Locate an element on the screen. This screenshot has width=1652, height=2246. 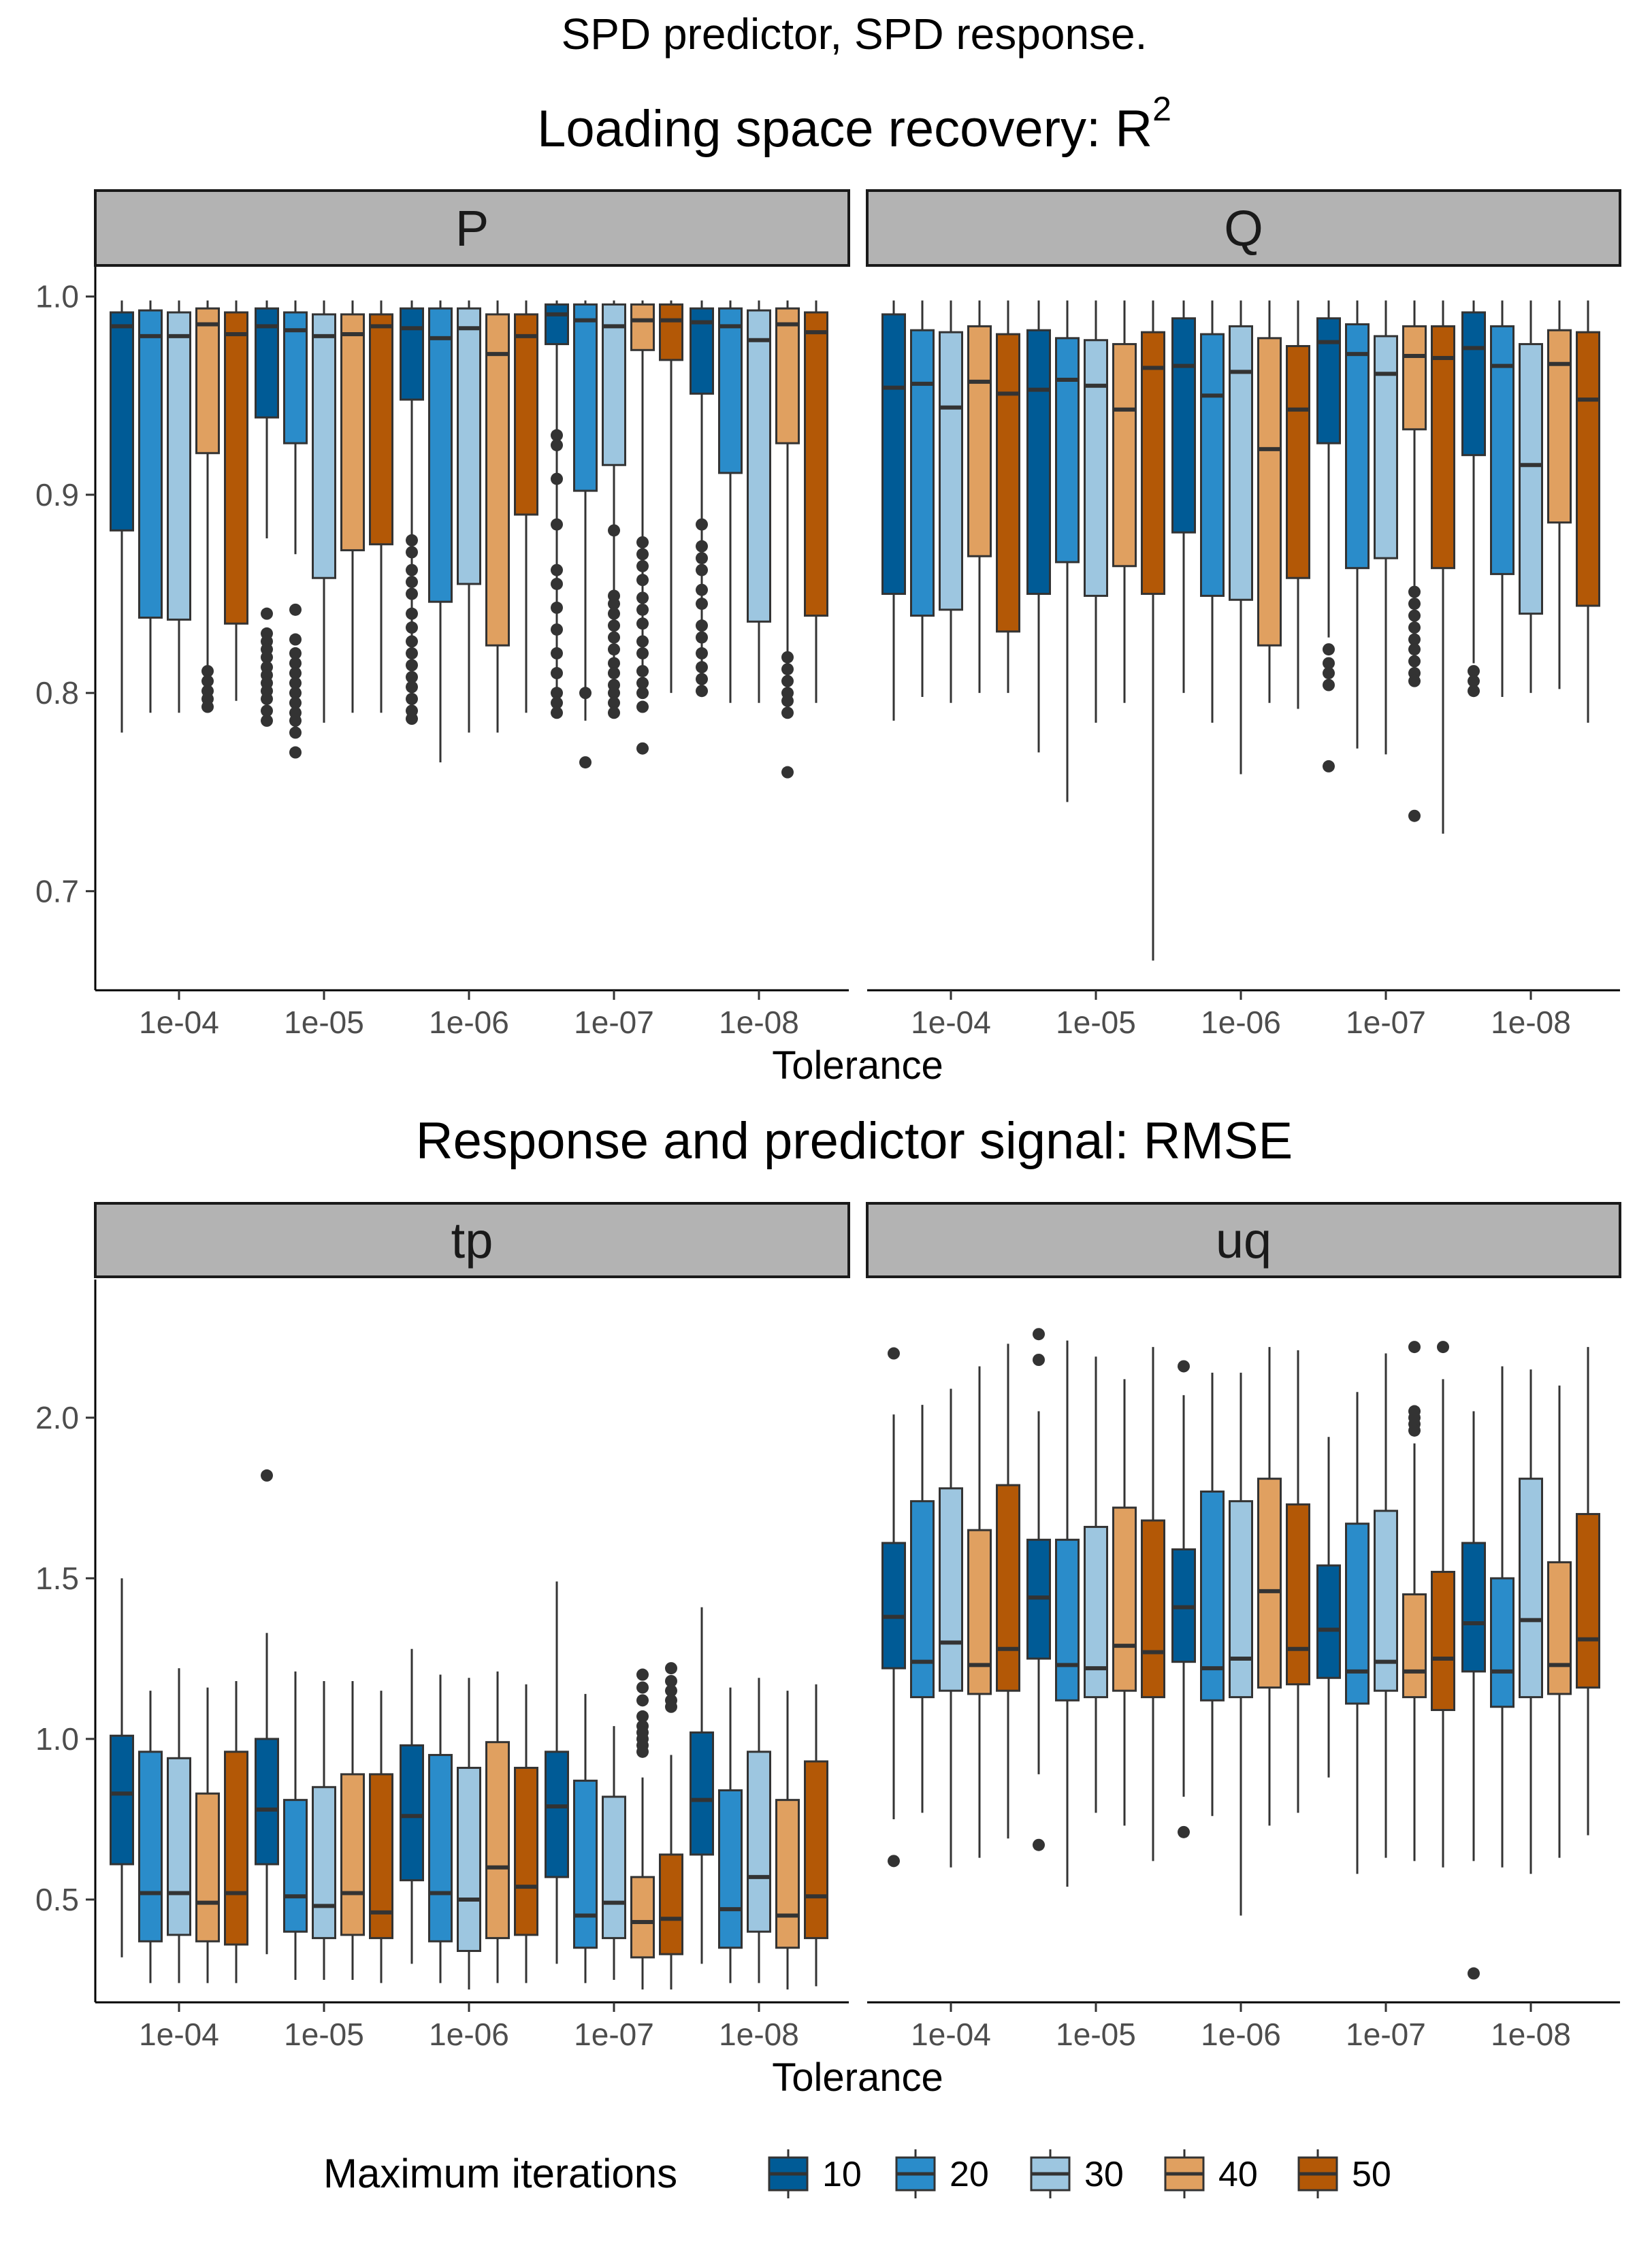
y-tick-label: 1.0 is located at coordinates (57, 1739).